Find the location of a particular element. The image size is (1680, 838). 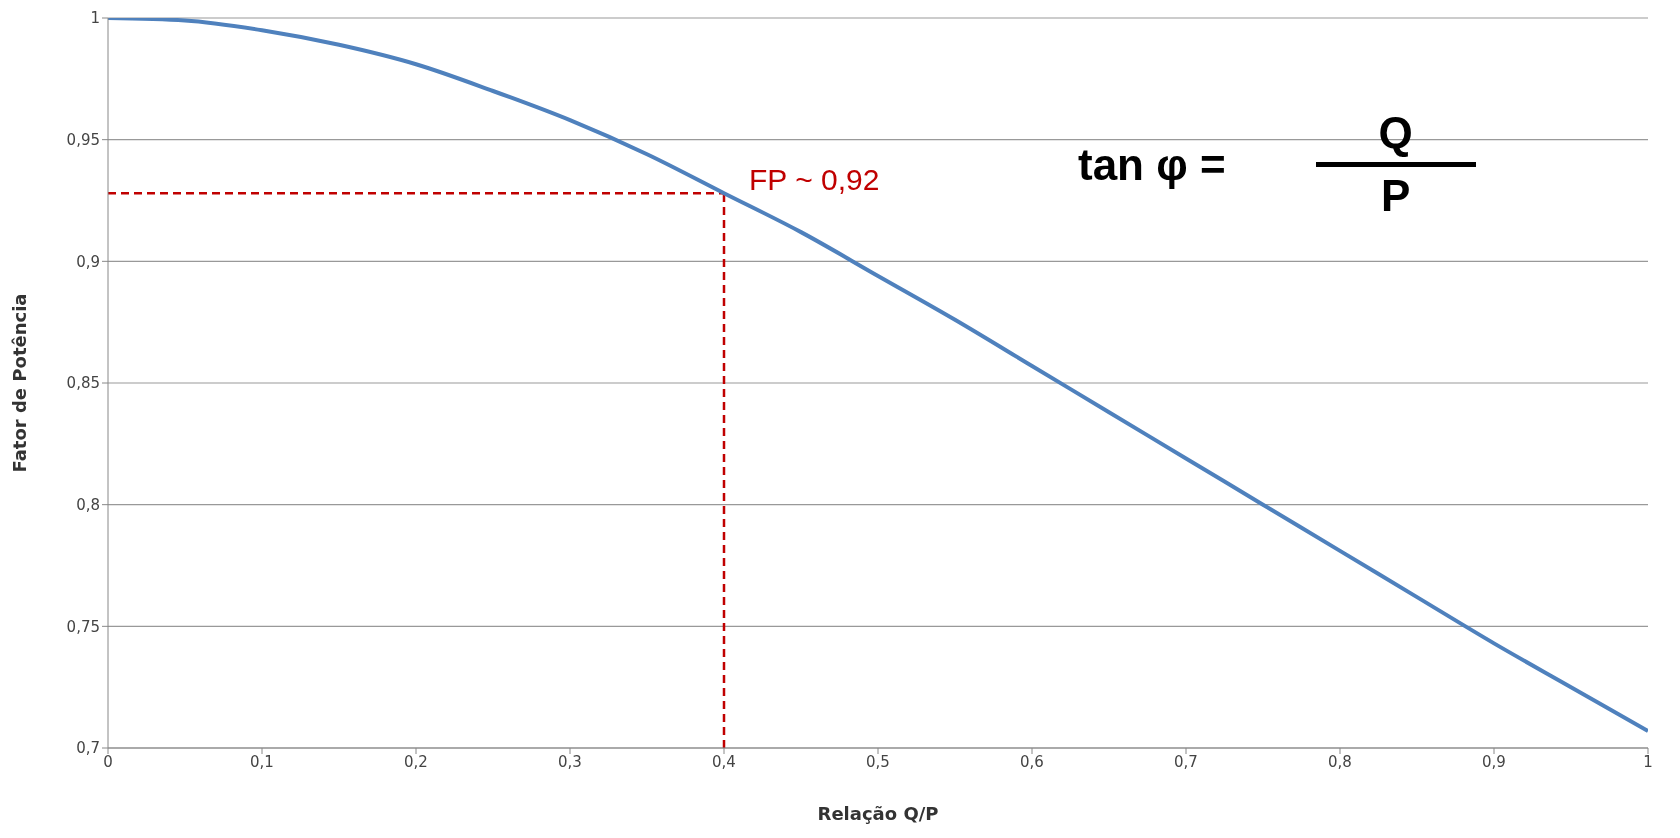

x-tick-label: 0,6 is located at coordinates (1032, 761).